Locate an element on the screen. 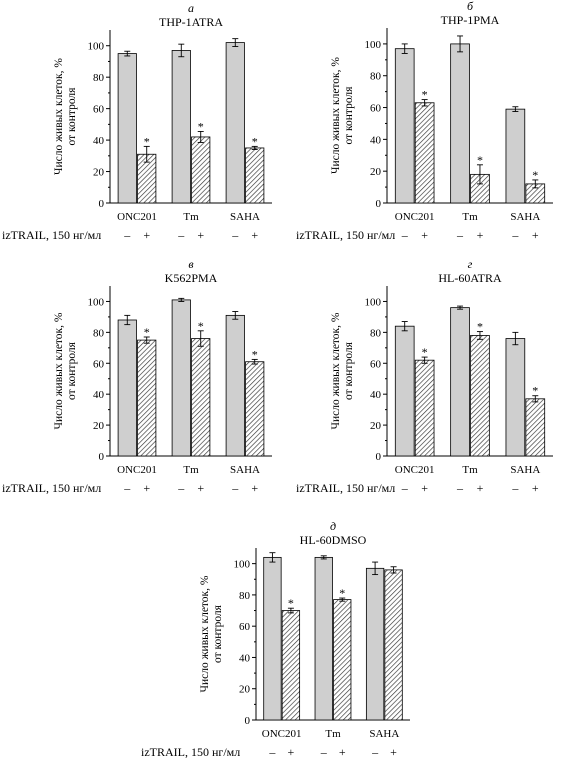  panel-letter: г is located at coordinates (470, 264).